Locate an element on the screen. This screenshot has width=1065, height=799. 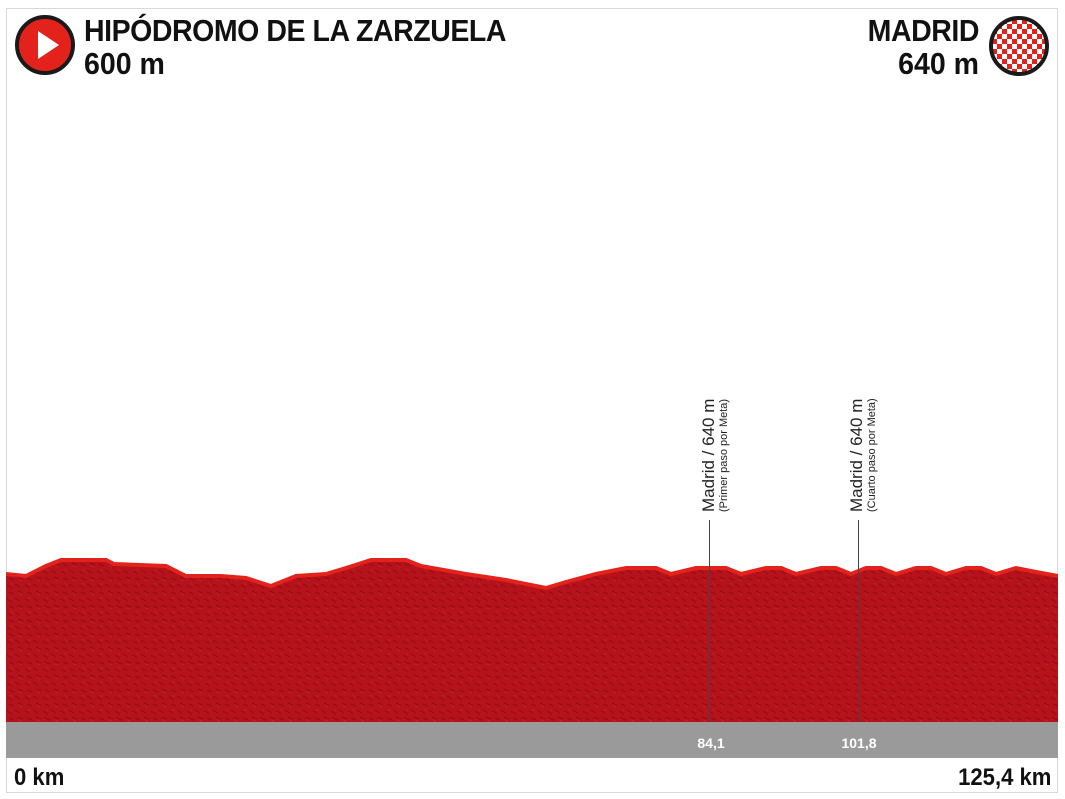
passage-km-label: 84,1 is located at coordinates (711, 743).